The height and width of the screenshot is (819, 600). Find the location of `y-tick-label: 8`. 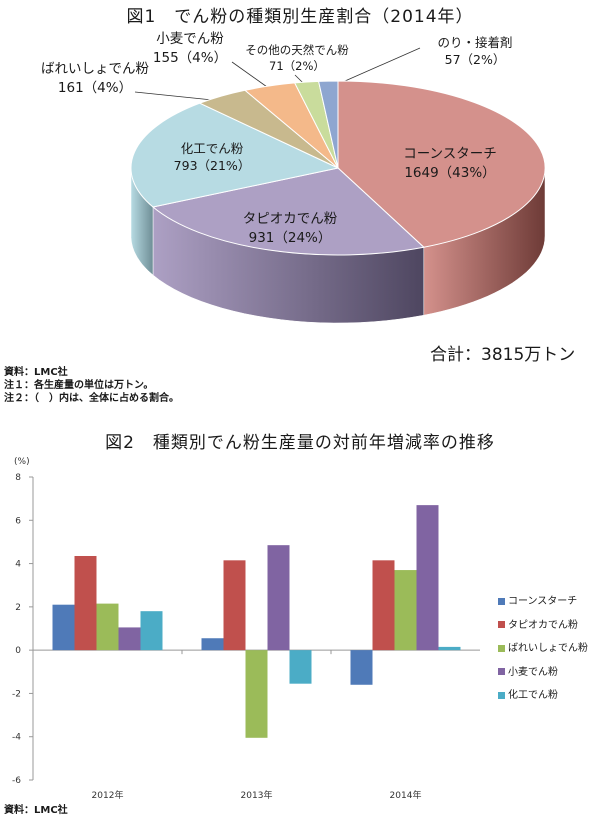

y-tick-label: 8 is located at coordinates (18, 478).